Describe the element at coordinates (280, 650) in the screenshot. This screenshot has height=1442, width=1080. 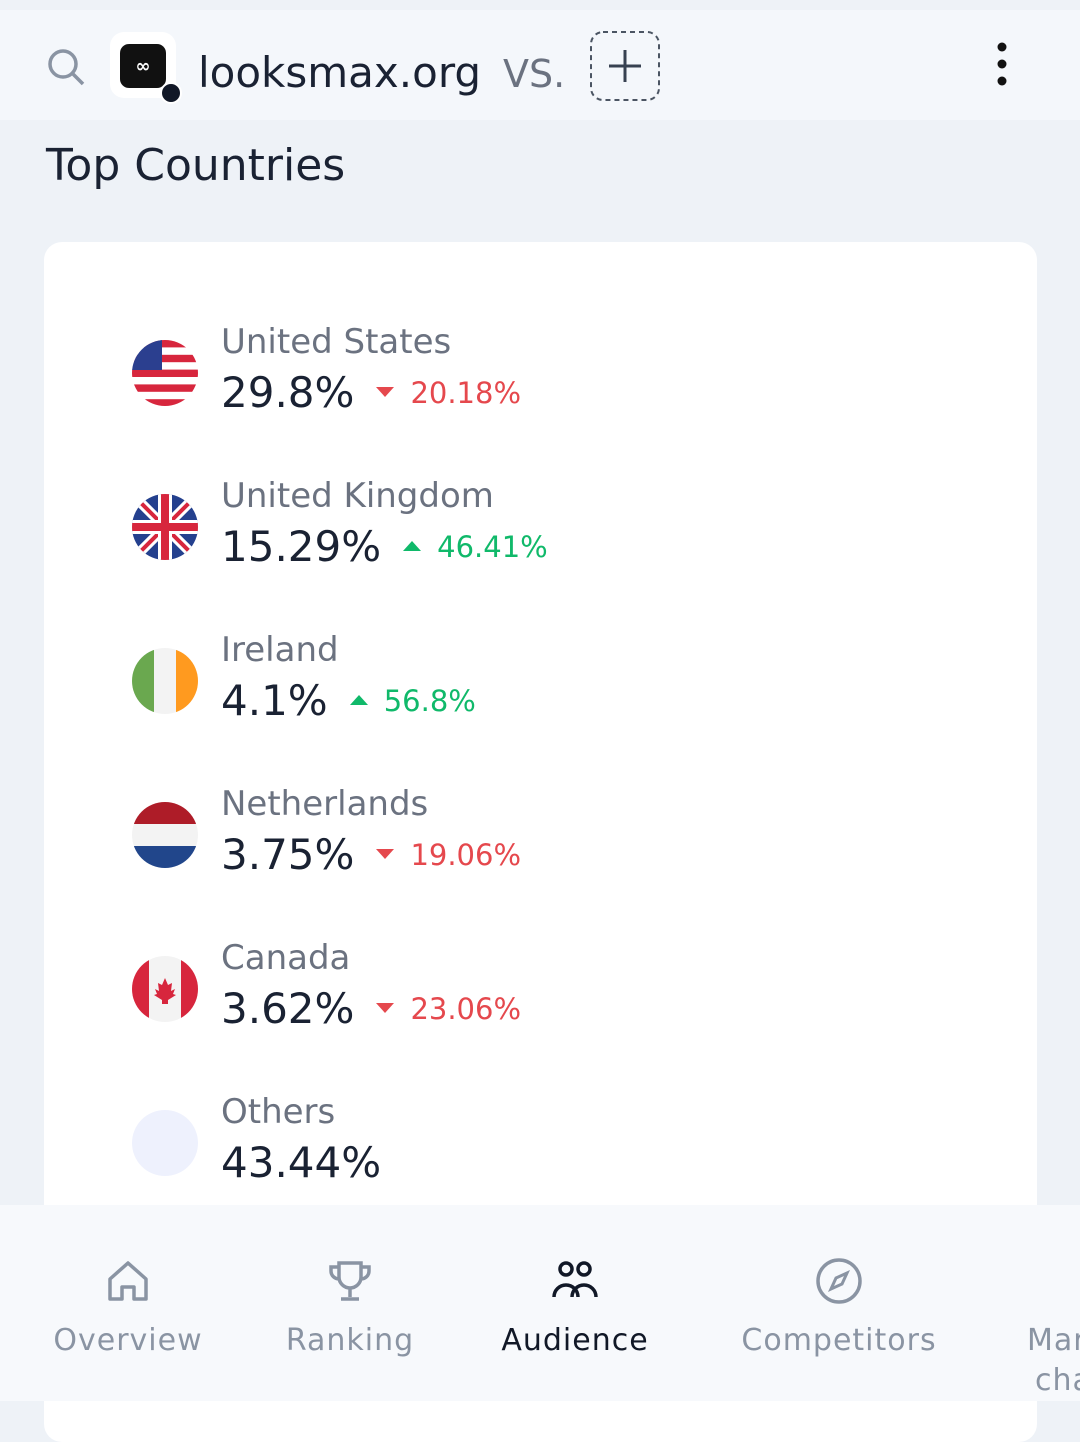
I see `country-name: Ireland` at that location.